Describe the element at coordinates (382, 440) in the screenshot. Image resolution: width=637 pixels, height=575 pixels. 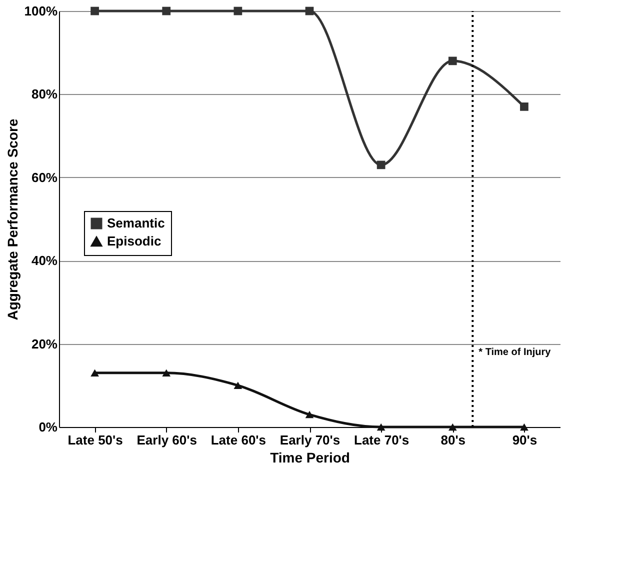
I see `x-tick-label: Late 70's` at that location.